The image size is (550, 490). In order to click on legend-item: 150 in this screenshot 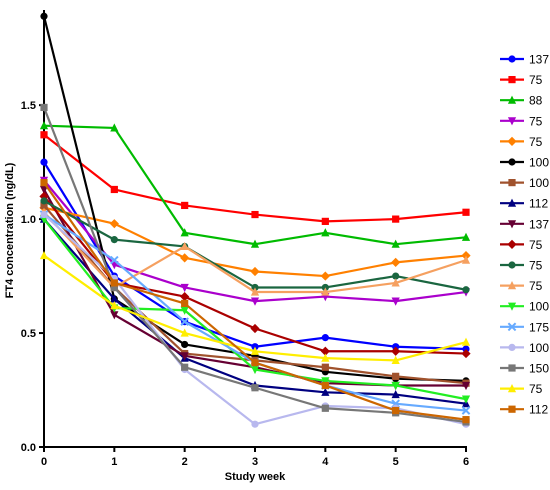, I will do `click(524, 369)`.